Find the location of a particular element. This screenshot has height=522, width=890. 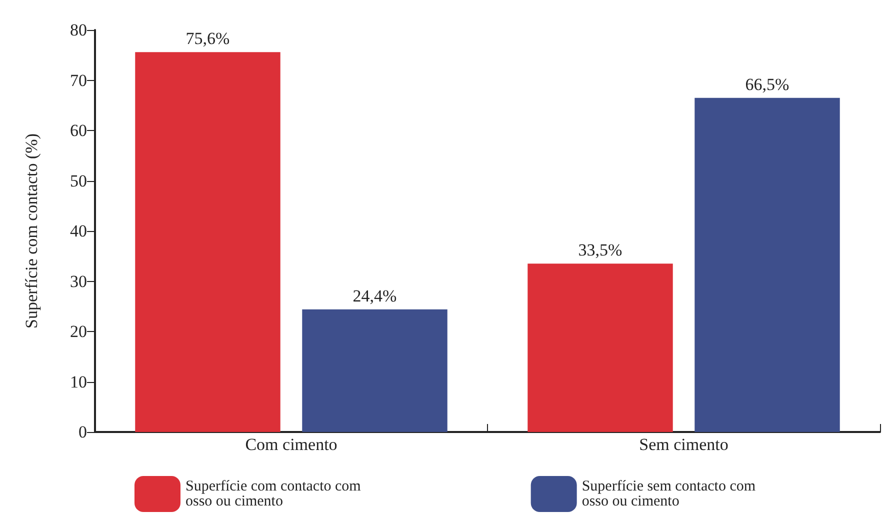

data-label: 33,5% is located at coordinates (600, 250).